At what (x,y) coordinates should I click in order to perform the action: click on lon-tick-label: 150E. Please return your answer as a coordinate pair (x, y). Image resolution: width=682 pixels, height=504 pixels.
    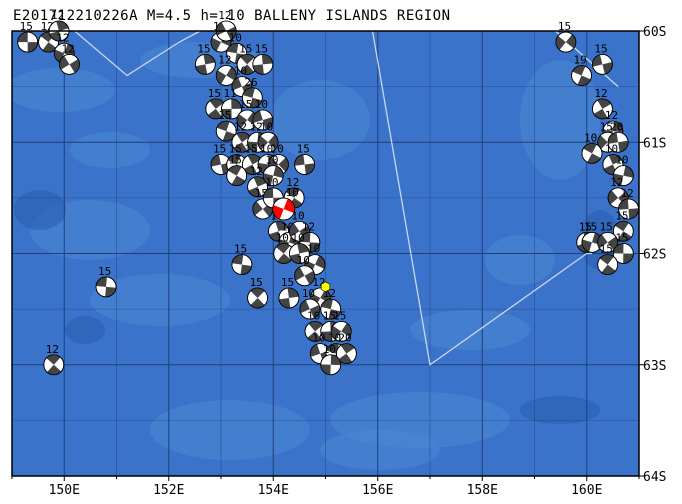
    Looking at the image, I should click on (64, 490).